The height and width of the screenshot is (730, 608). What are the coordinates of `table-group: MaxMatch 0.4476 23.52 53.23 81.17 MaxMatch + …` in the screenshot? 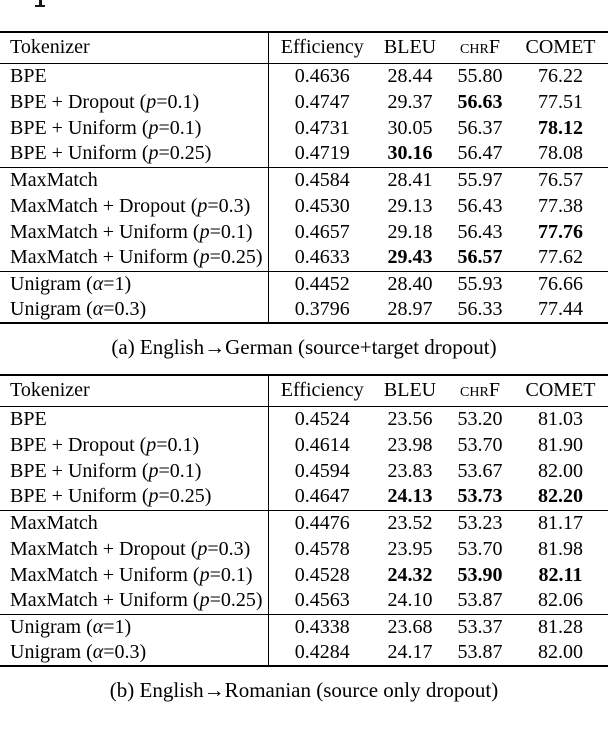 It's located at (304, 562).